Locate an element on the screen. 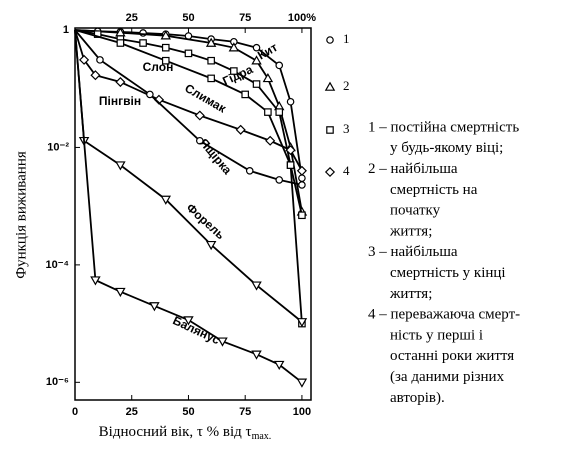  series-label: Балянус is located at coordinates (197, 330).